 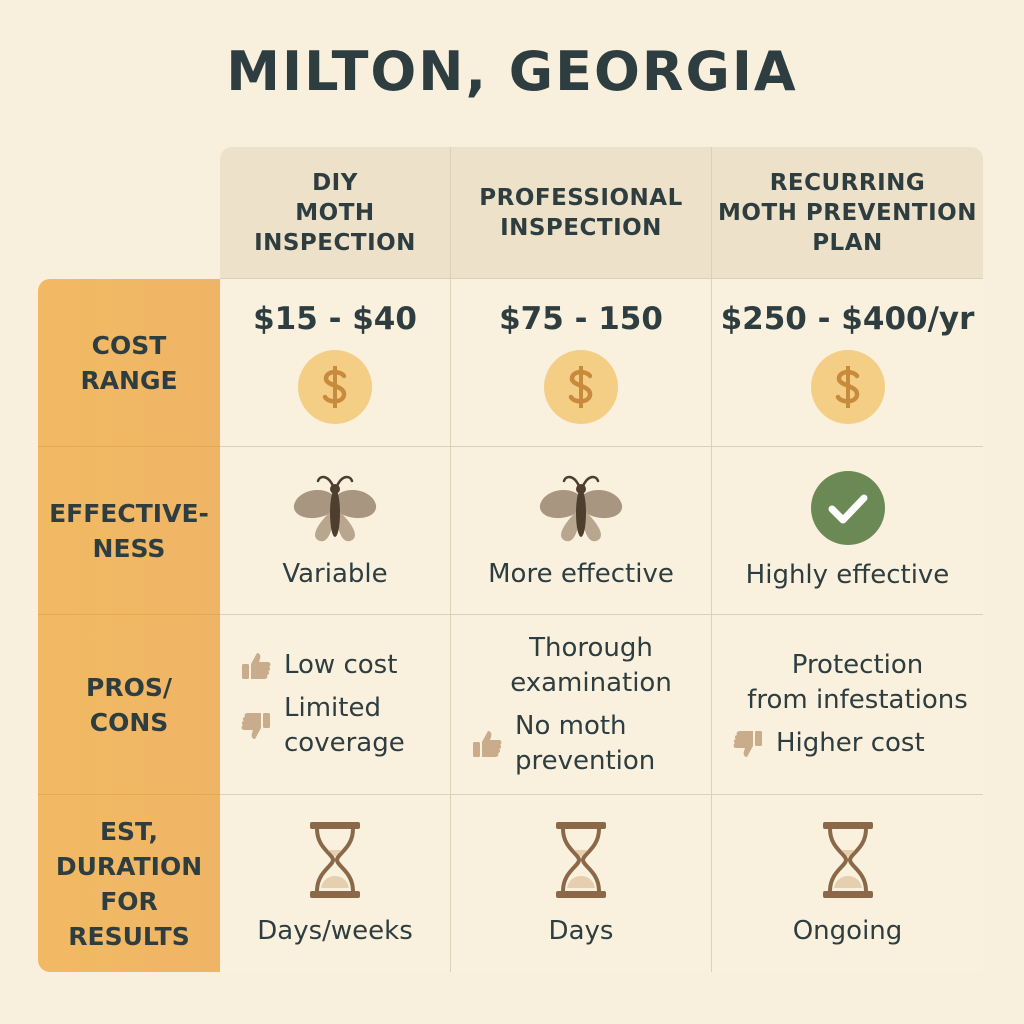 I want to click on con: Higher cost, so click(x=828, y=743).